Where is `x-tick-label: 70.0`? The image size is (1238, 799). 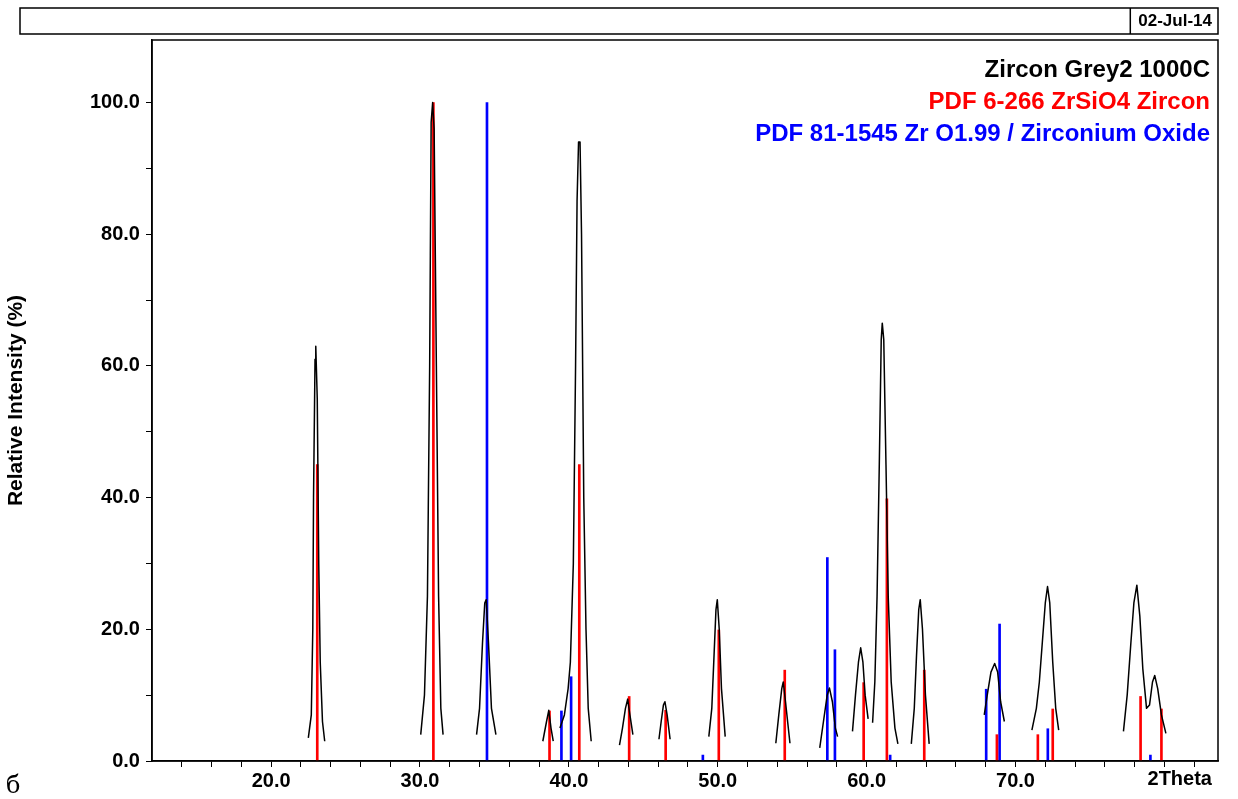 x-tick-label: 70.0 is located at coordinates (1015, 779).